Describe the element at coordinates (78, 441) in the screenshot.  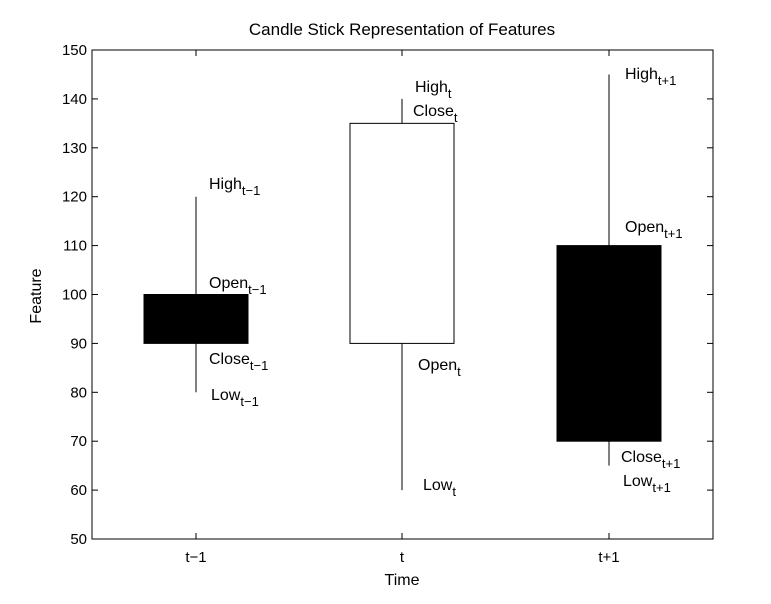
I see `y-tick-label: 70` at that location.